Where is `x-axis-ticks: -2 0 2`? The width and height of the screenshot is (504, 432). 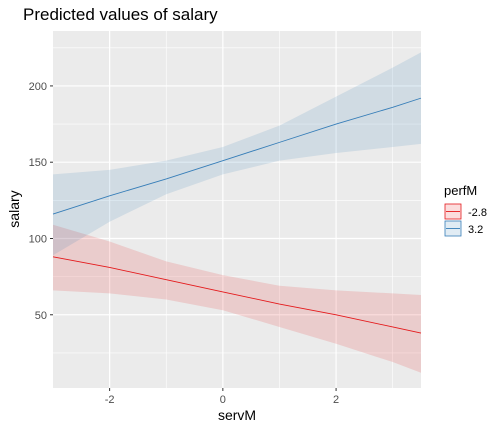 x-axis-ticks: -2 0 2 is located at coordinates (222, 397).